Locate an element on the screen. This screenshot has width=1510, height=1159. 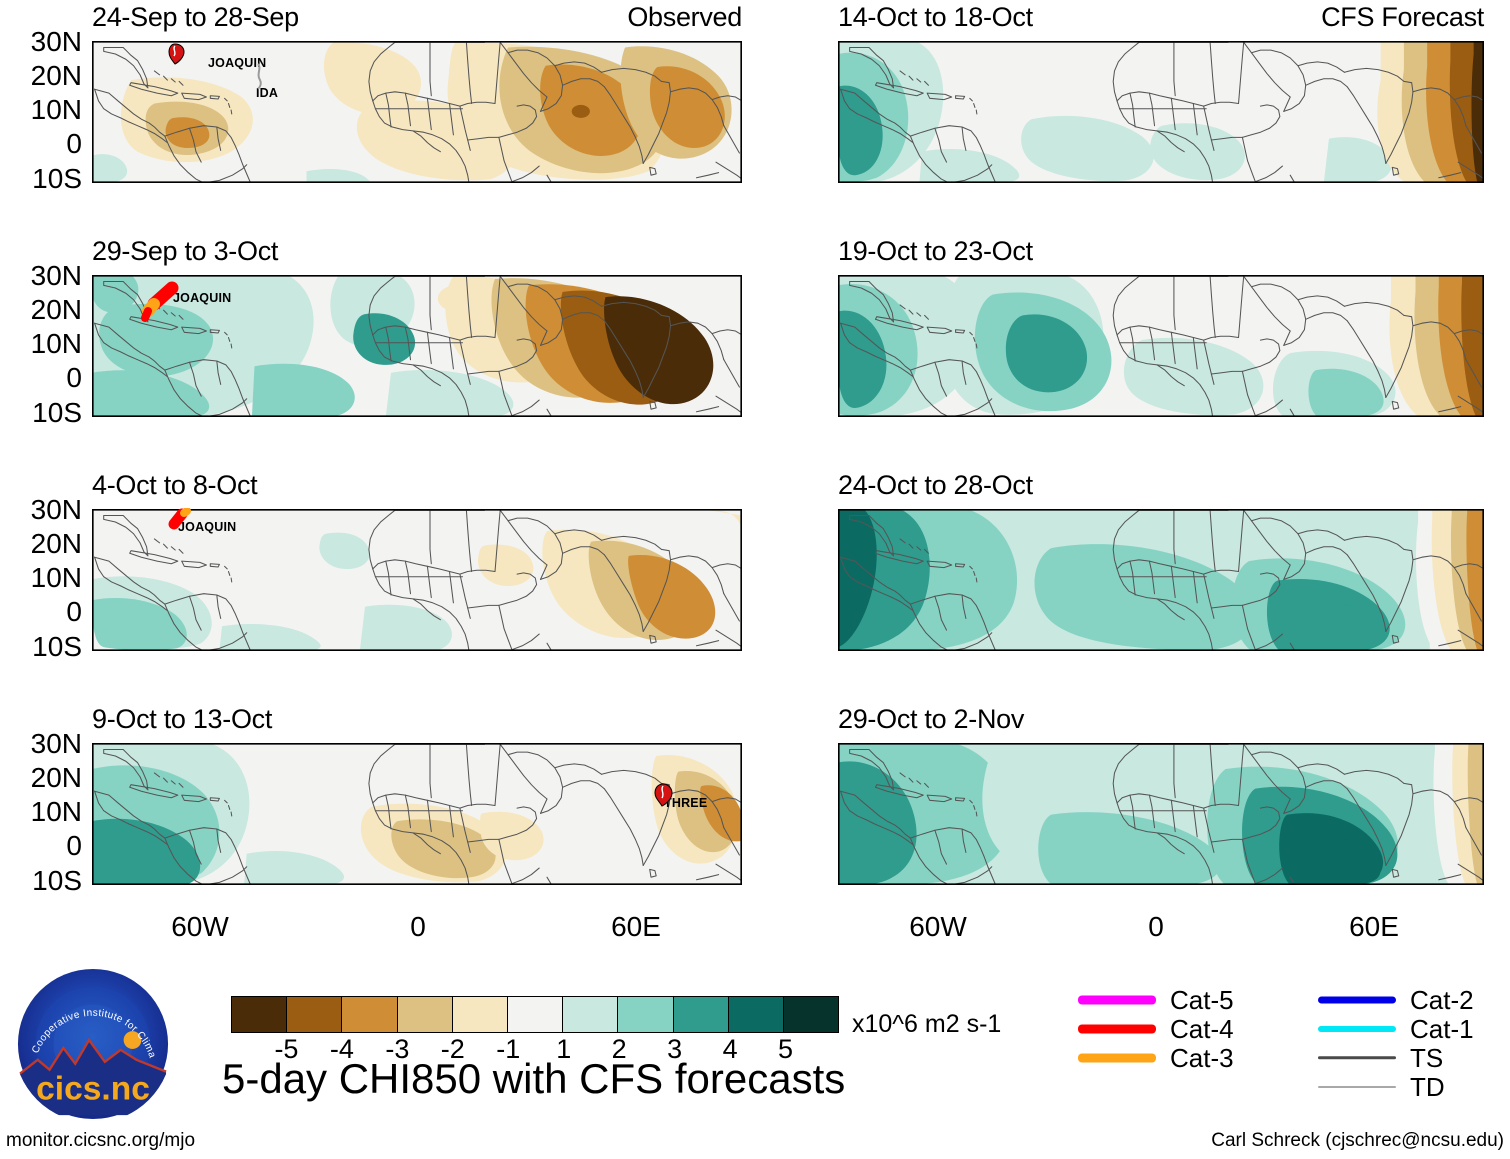
legend-label-ts: TS is located at coordinates (1427, 1057).